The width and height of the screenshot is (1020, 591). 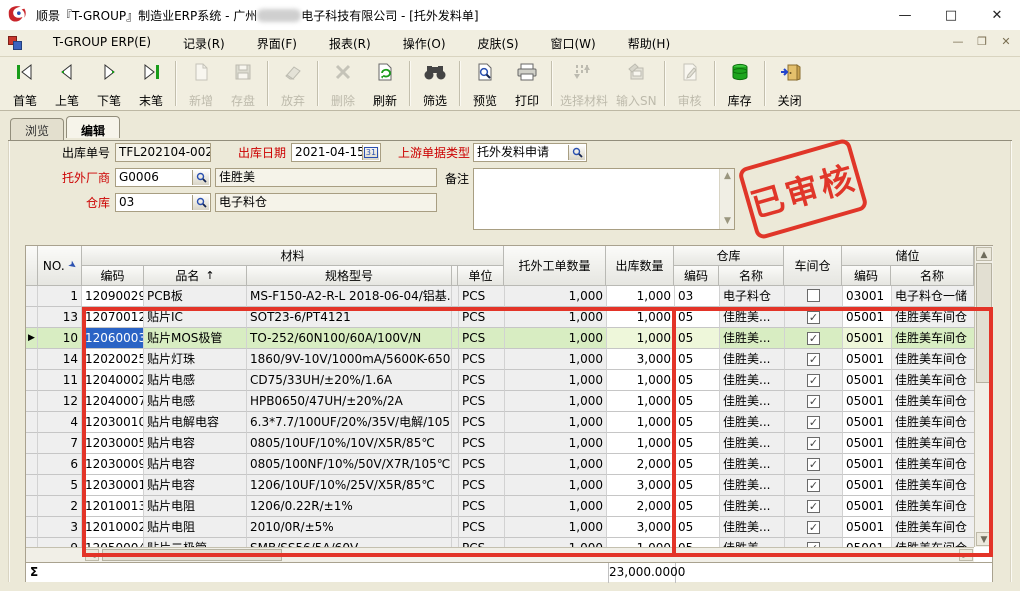 What do you see at coordinates (113, 443) in the screenshot?
I see `cell-code: 12030005` at bounding box center [113, 443].